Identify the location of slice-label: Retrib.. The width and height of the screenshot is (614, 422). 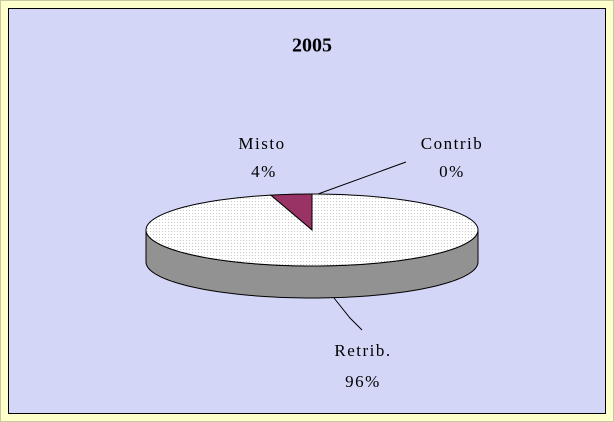
(362, 350).